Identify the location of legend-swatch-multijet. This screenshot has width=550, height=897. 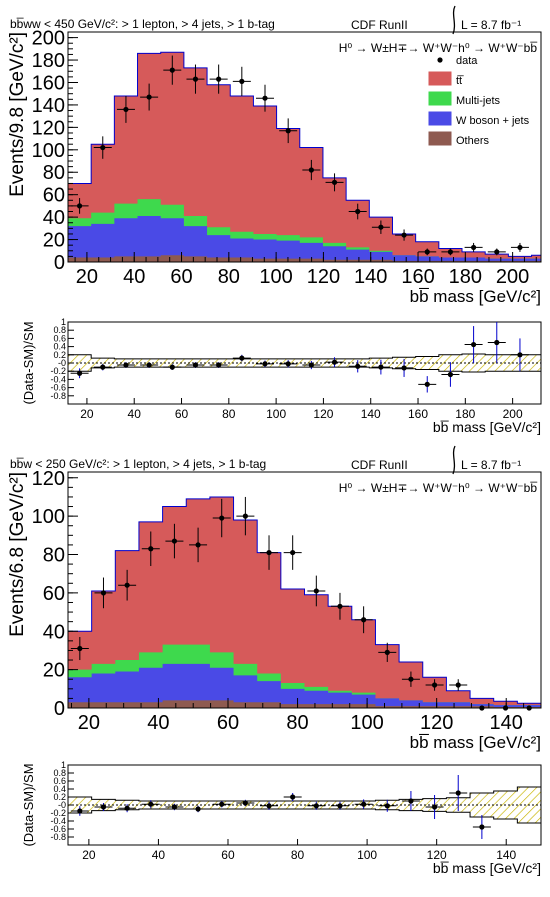
(440, 98).